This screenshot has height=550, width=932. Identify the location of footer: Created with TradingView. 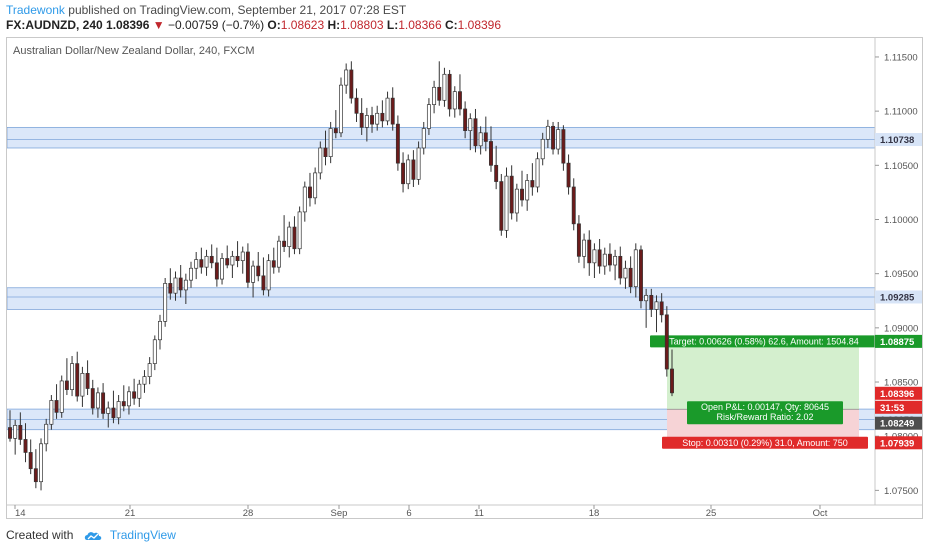
(91, 535).